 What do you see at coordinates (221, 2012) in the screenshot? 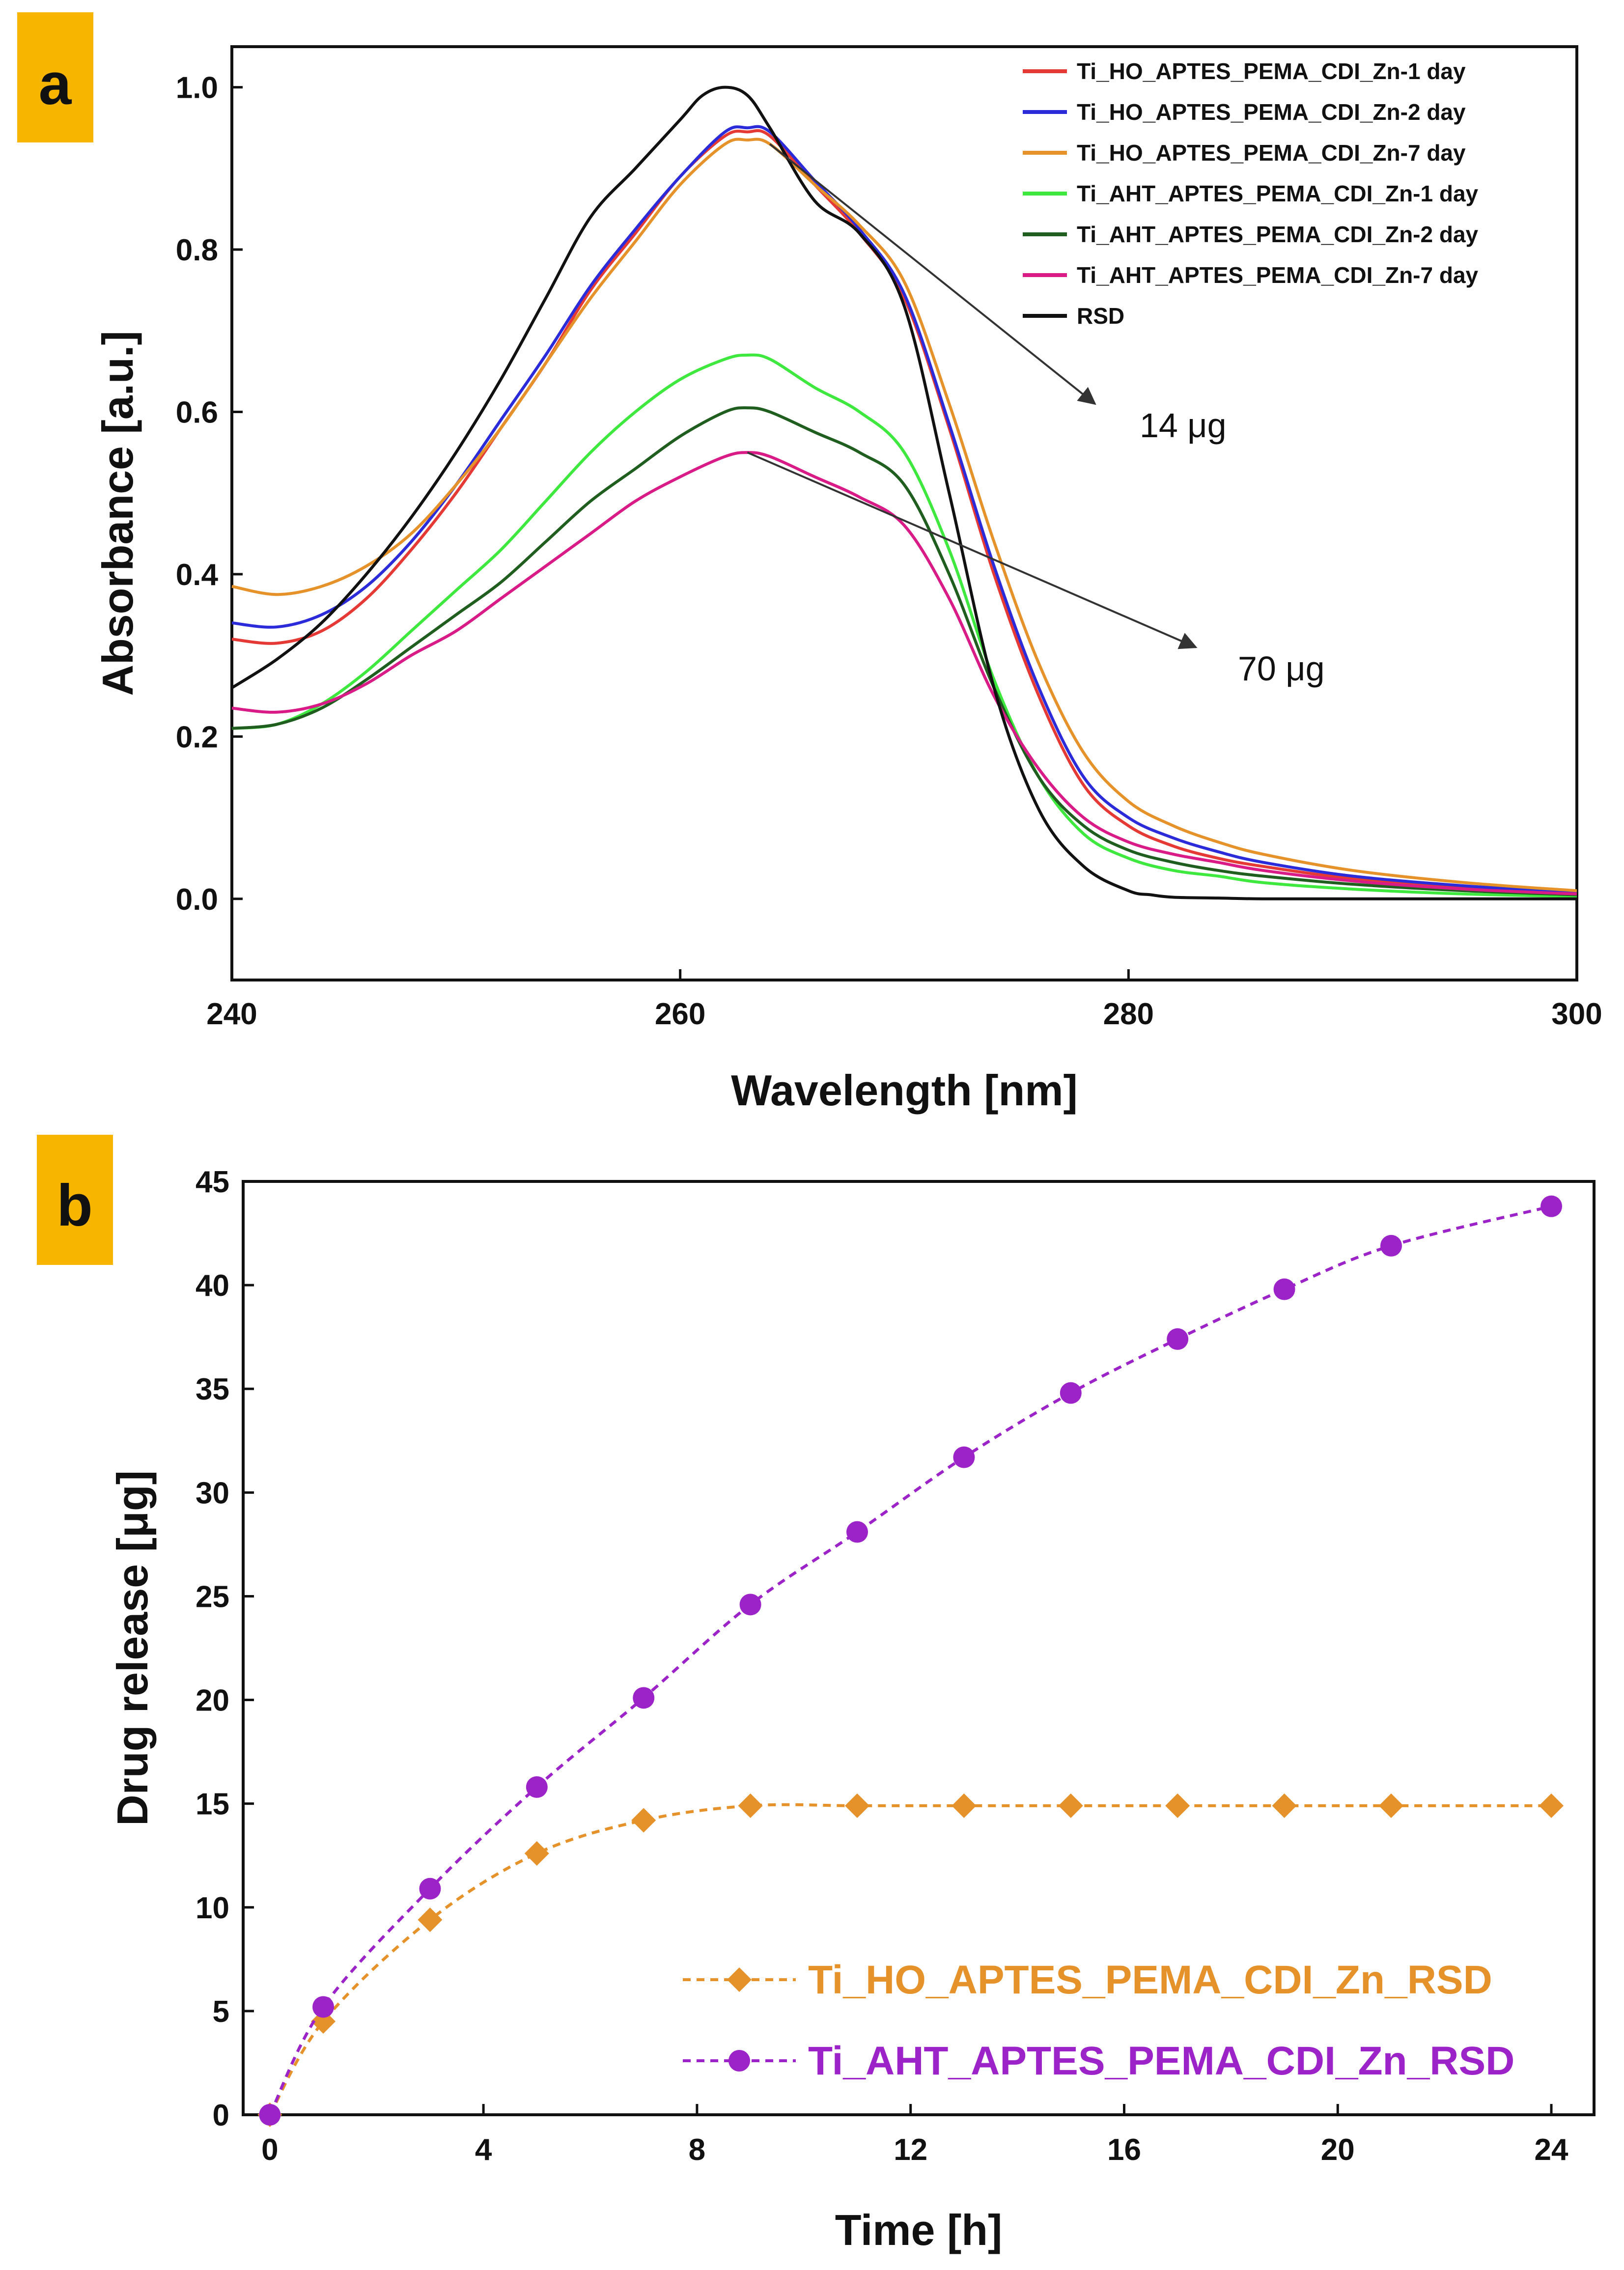
I see `y-tick-label-5: 5` at bounding box center [221, 2012].